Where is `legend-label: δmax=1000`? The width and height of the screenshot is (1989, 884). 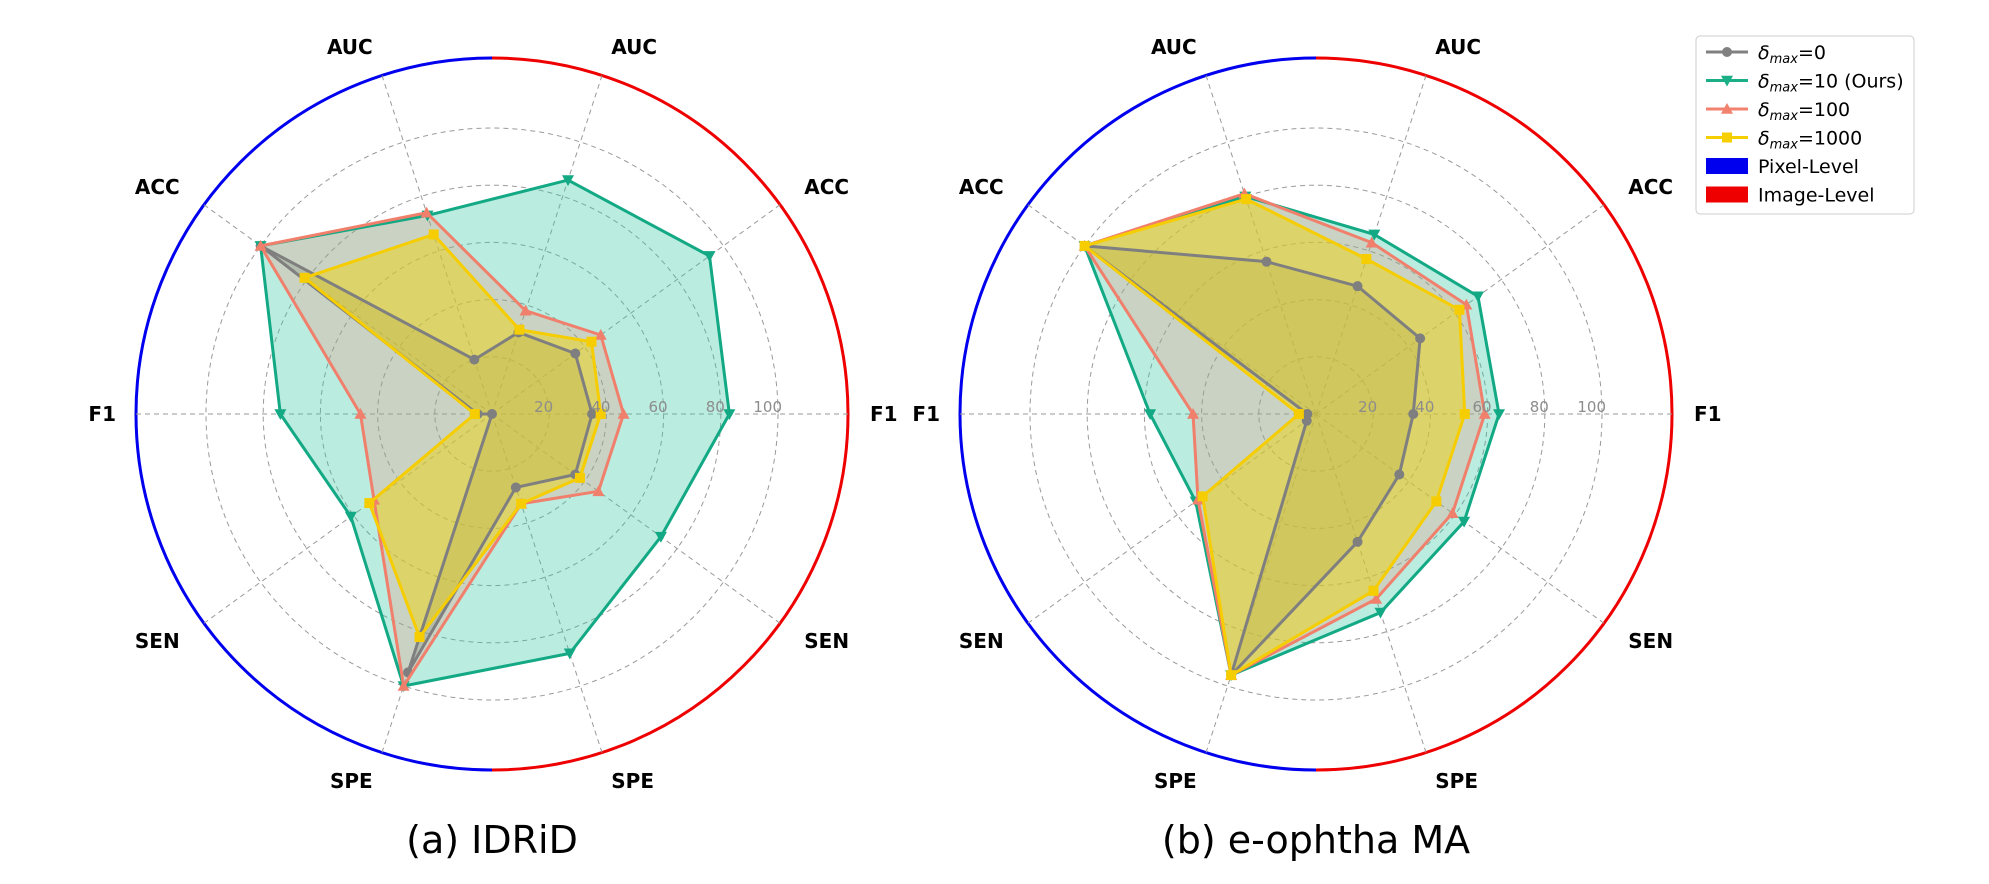
legend-label: δmax=1000 is located at coordinates (1810, 140).